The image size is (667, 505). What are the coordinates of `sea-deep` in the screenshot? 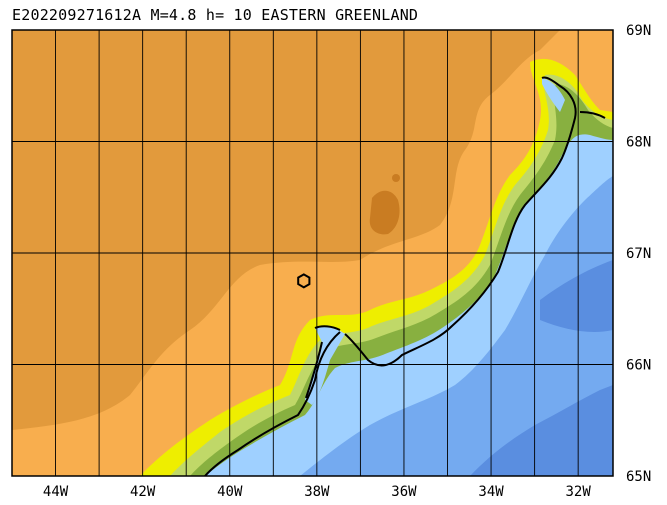 It's located at (541, 430).